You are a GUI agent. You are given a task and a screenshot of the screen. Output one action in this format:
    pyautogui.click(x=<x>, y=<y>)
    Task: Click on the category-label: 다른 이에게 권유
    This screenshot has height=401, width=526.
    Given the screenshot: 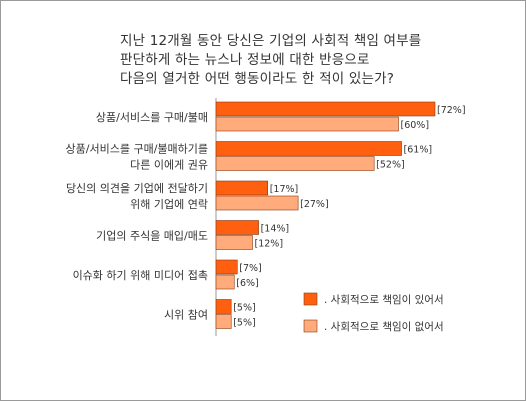 What is the action you would take?
    pyautogui.click(x=169, y=165)
    